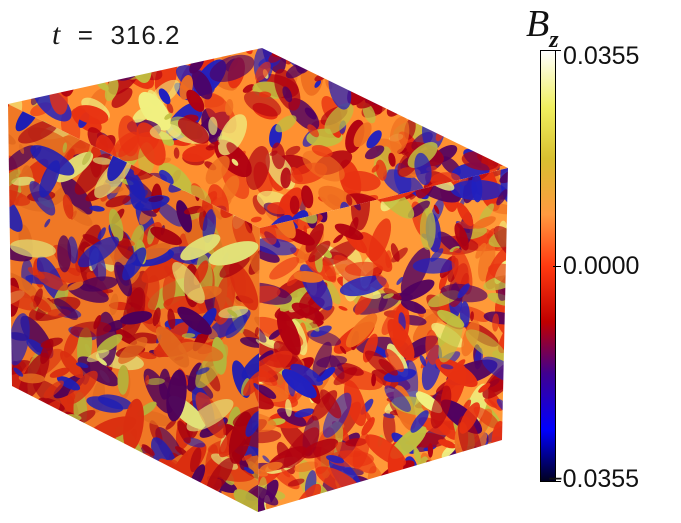 The width and height of the screenshot is (681, 523). I want to click on colorbar-title: Bz, so click(542, 27).